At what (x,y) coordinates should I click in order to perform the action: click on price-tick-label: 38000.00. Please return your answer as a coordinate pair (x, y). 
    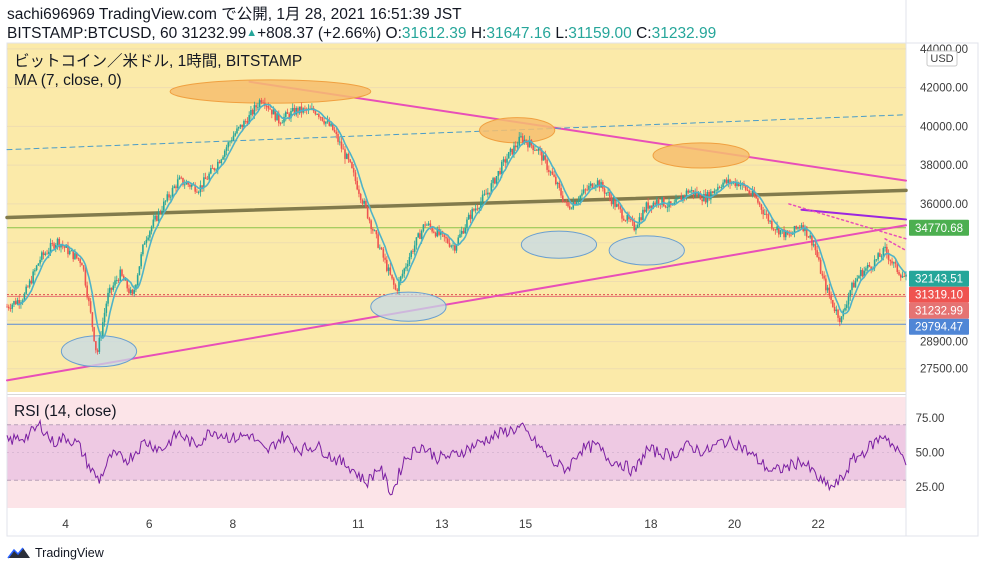
    Looking at the image, I should click on (944, 166).